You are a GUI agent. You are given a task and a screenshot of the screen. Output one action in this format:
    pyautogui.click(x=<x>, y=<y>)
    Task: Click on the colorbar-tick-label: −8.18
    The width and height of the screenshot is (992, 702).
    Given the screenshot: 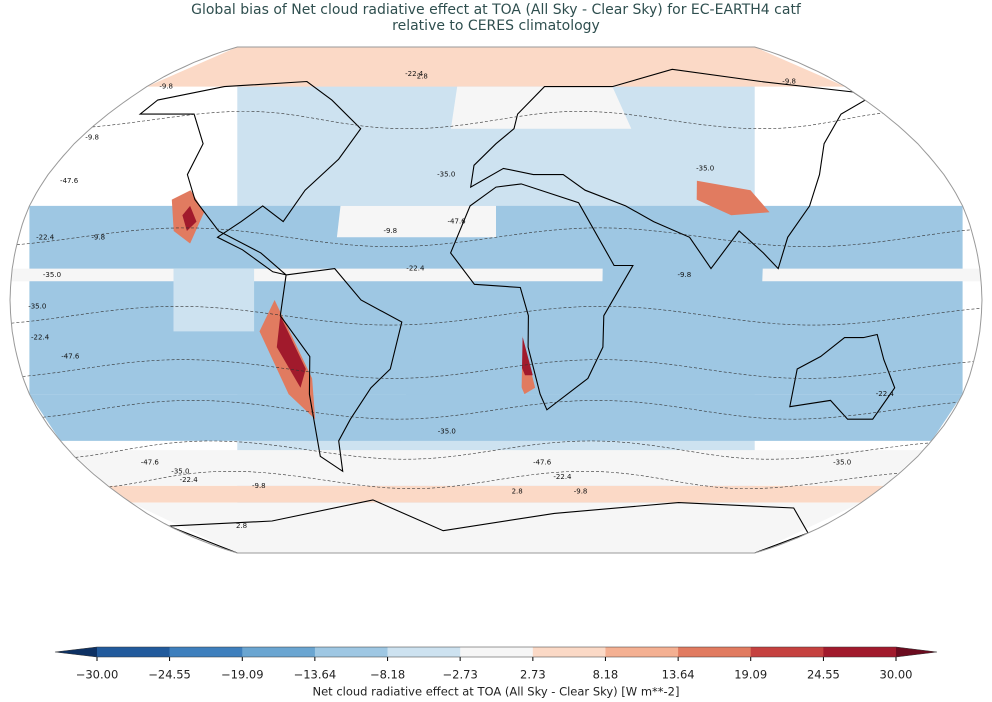 What is the action you would take?
    pyautogui.click(x=387, y=675)
    